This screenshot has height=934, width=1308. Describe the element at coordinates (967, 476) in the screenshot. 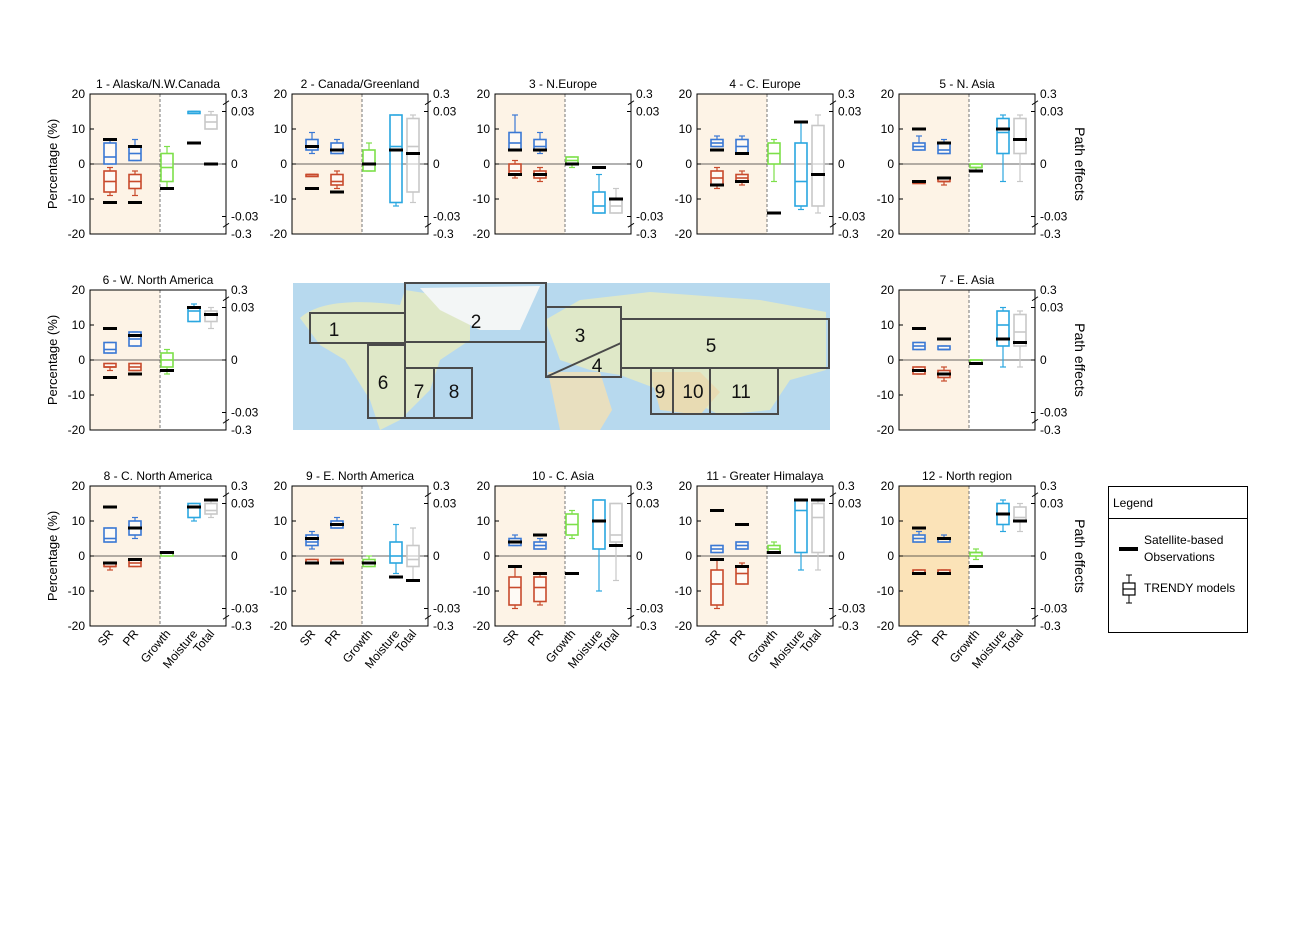

I see `panel-title: 12 - North region` at that location.